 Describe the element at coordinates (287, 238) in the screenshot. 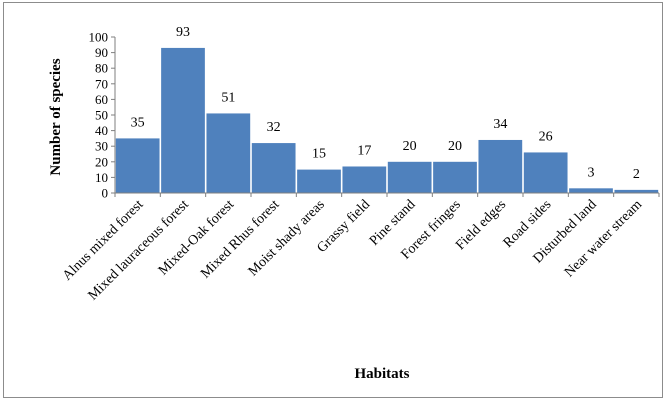

I see `x-category-label: Moist shady areas` at that location.